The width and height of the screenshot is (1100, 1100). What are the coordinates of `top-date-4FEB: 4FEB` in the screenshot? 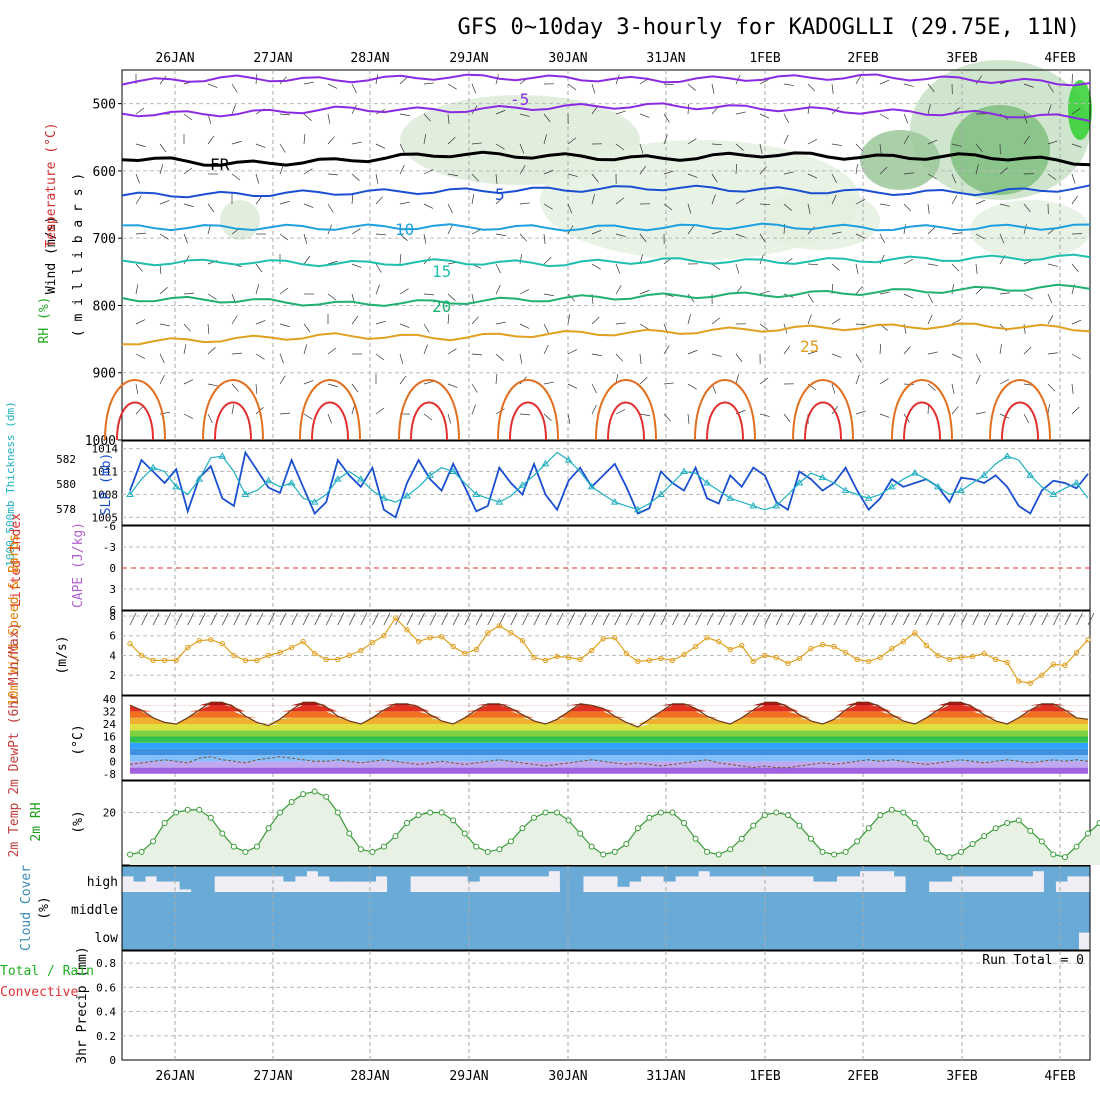 It's located at (1059, 58).